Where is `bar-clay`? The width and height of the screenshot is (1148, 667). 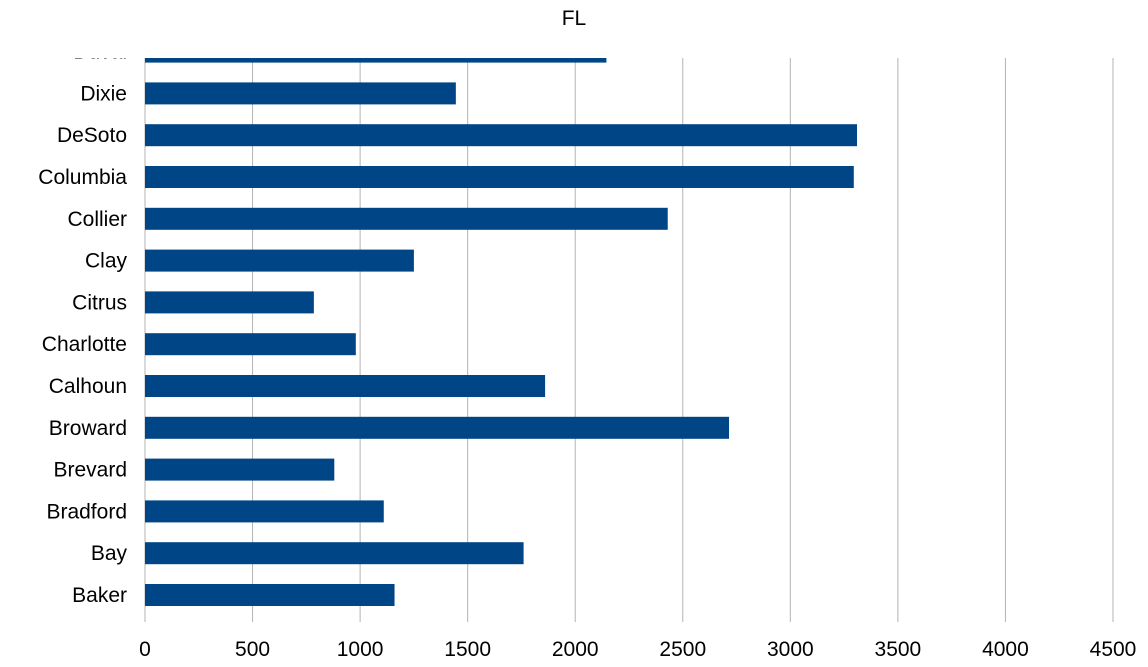 bar-clay is located at coordinates (279, 260).